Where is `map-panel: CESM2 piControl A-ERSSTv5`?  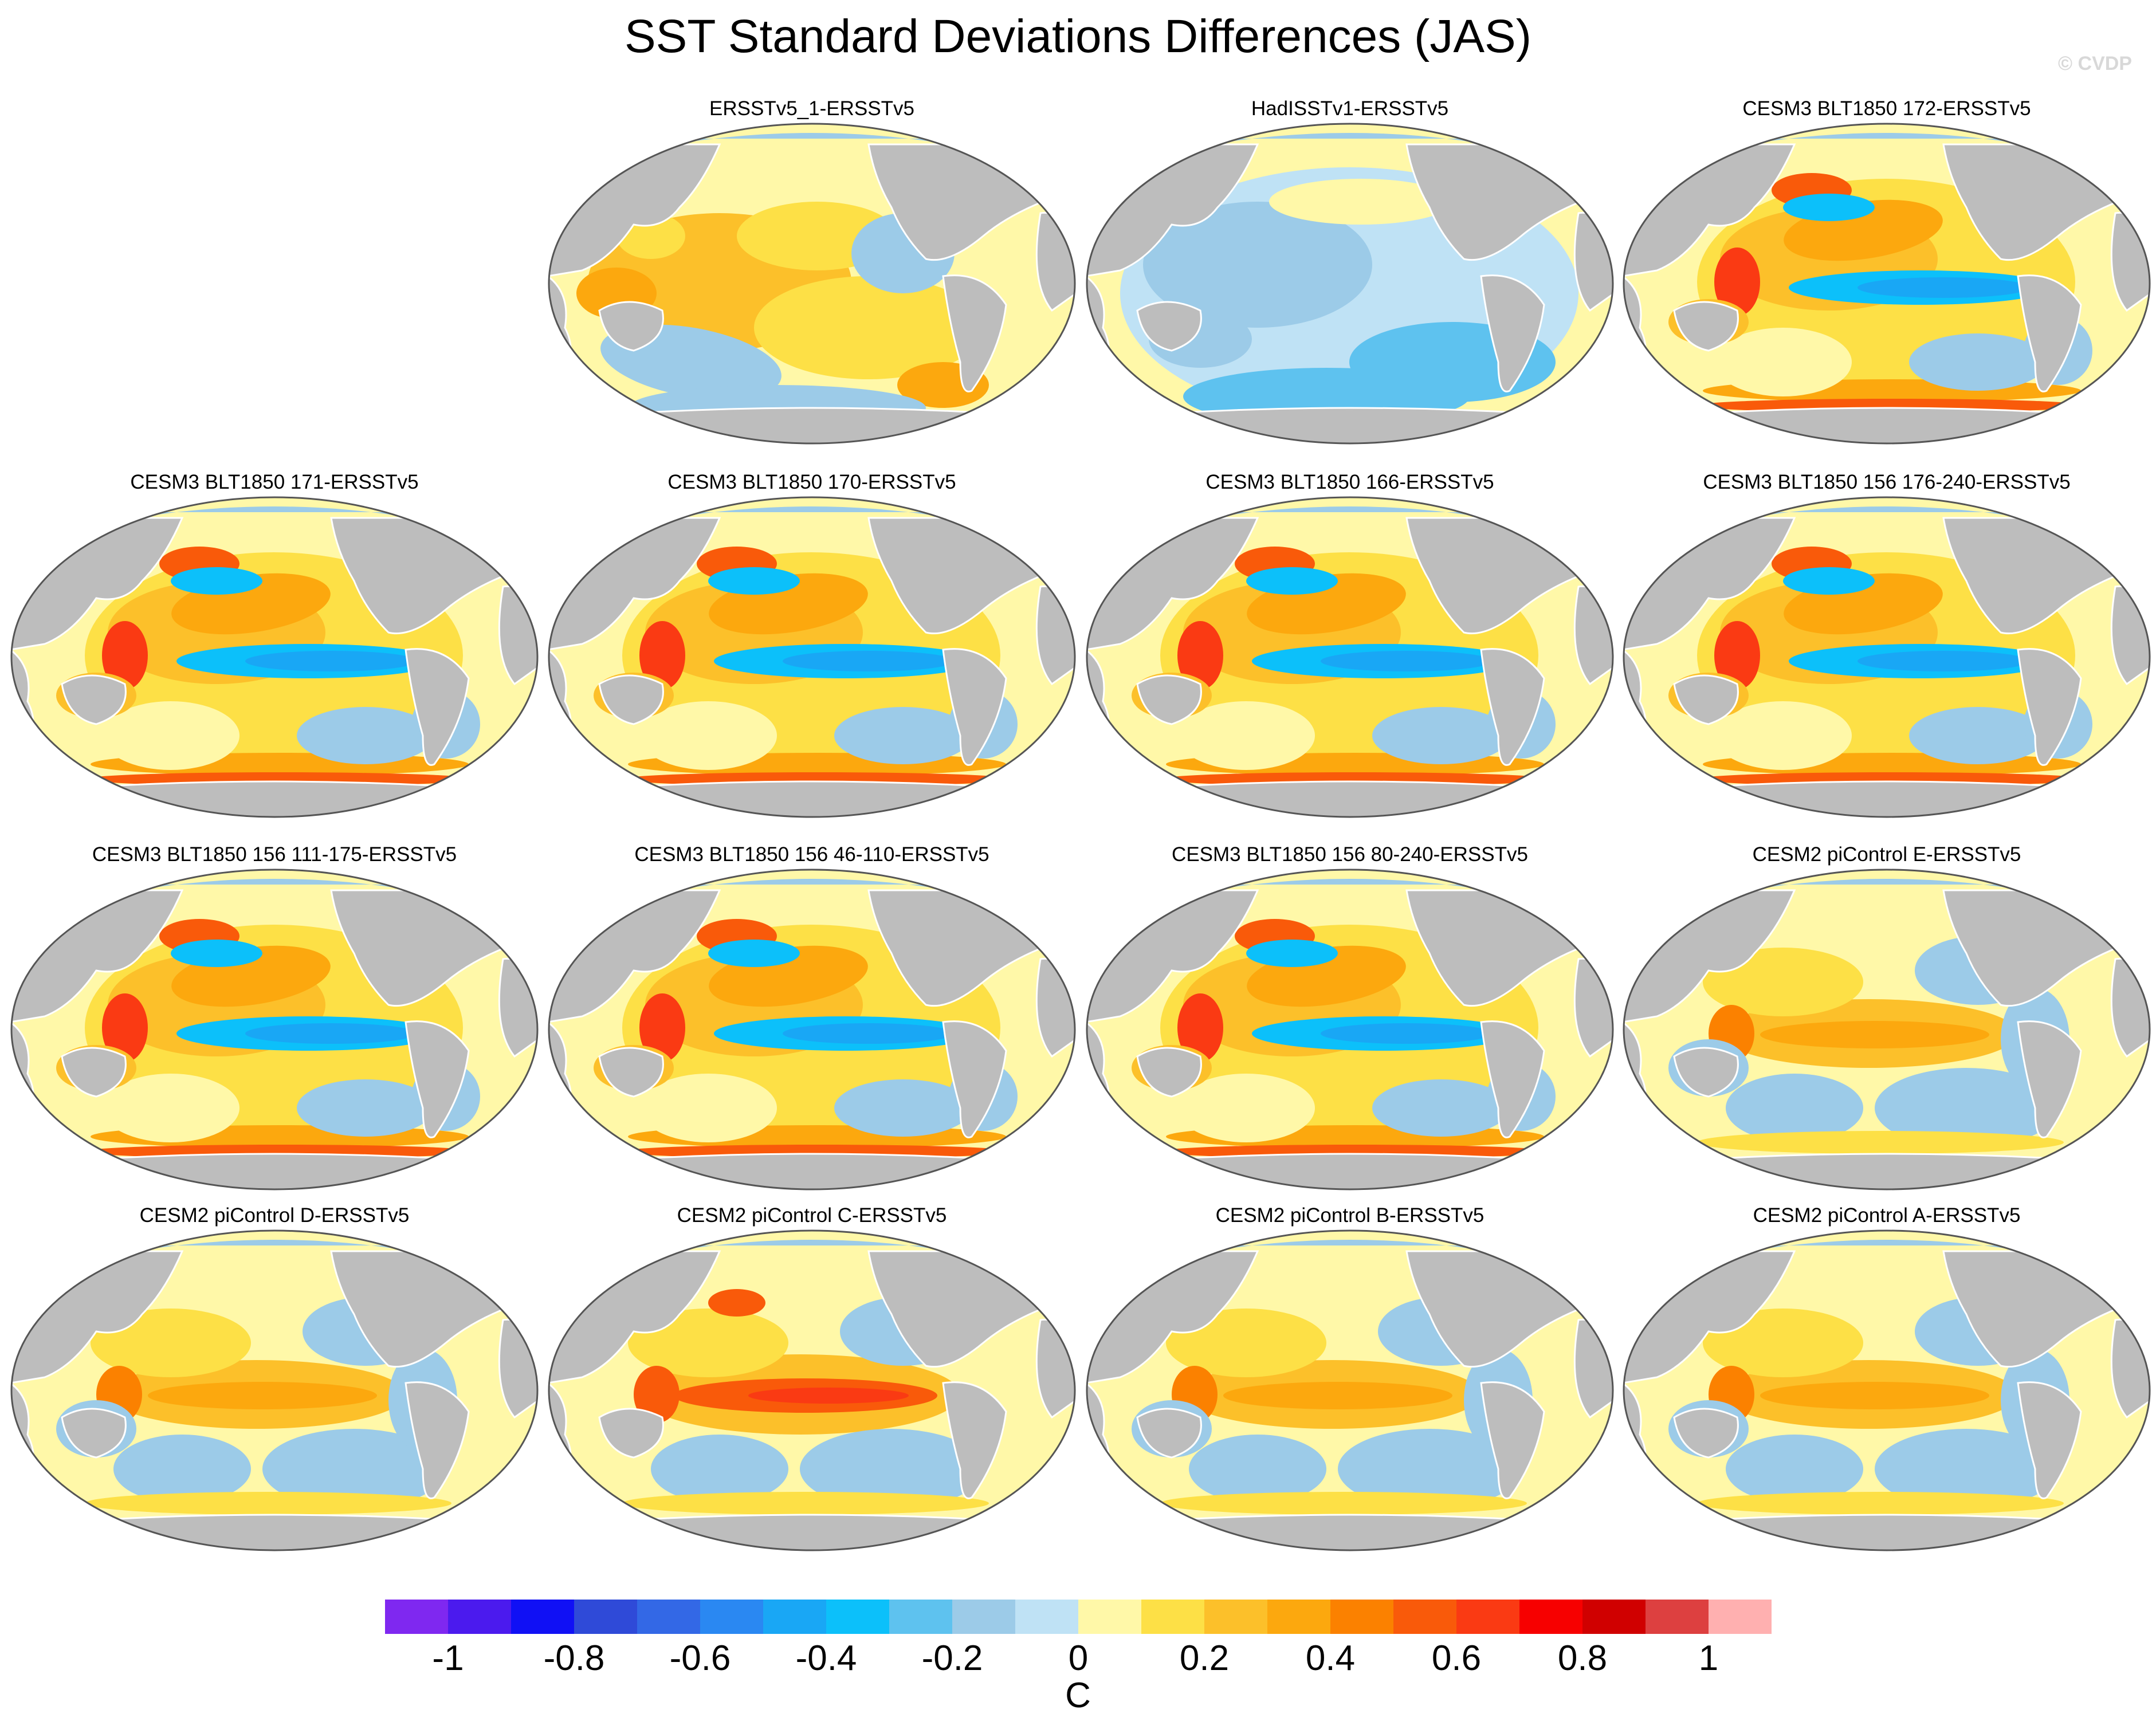
map-panel: CESM2 piControl A-ERSSTv5 is located at coordinates (1887, 1378).